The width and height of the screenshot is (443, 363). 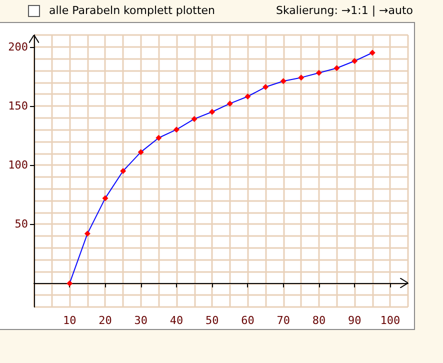 I want to click on x-tick-label: 50, so click(x=212, y=320).